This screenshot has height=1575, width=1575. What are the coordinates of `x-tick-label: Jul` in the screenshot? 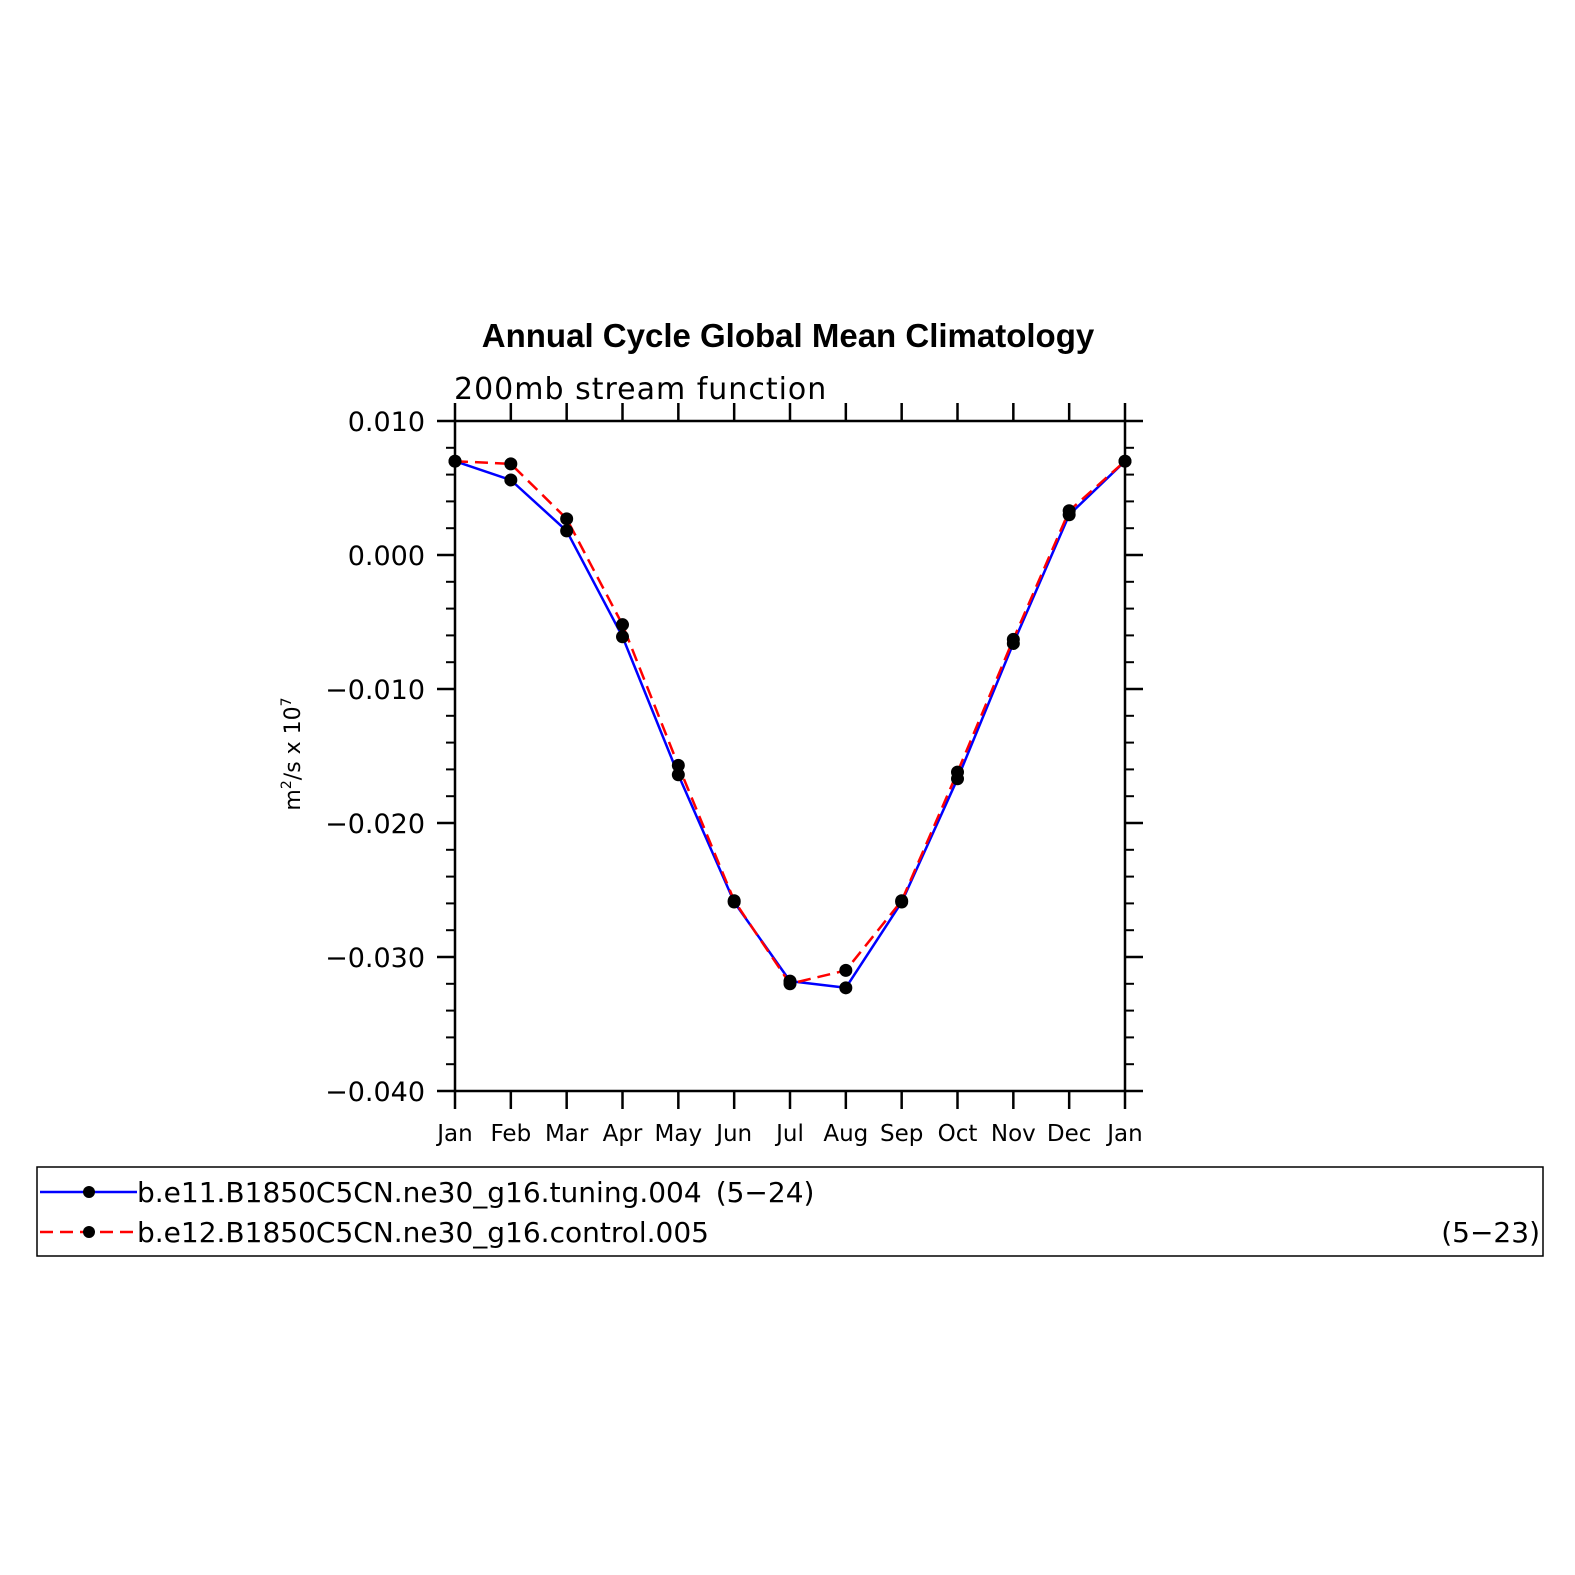 It's located at (789, 1134).